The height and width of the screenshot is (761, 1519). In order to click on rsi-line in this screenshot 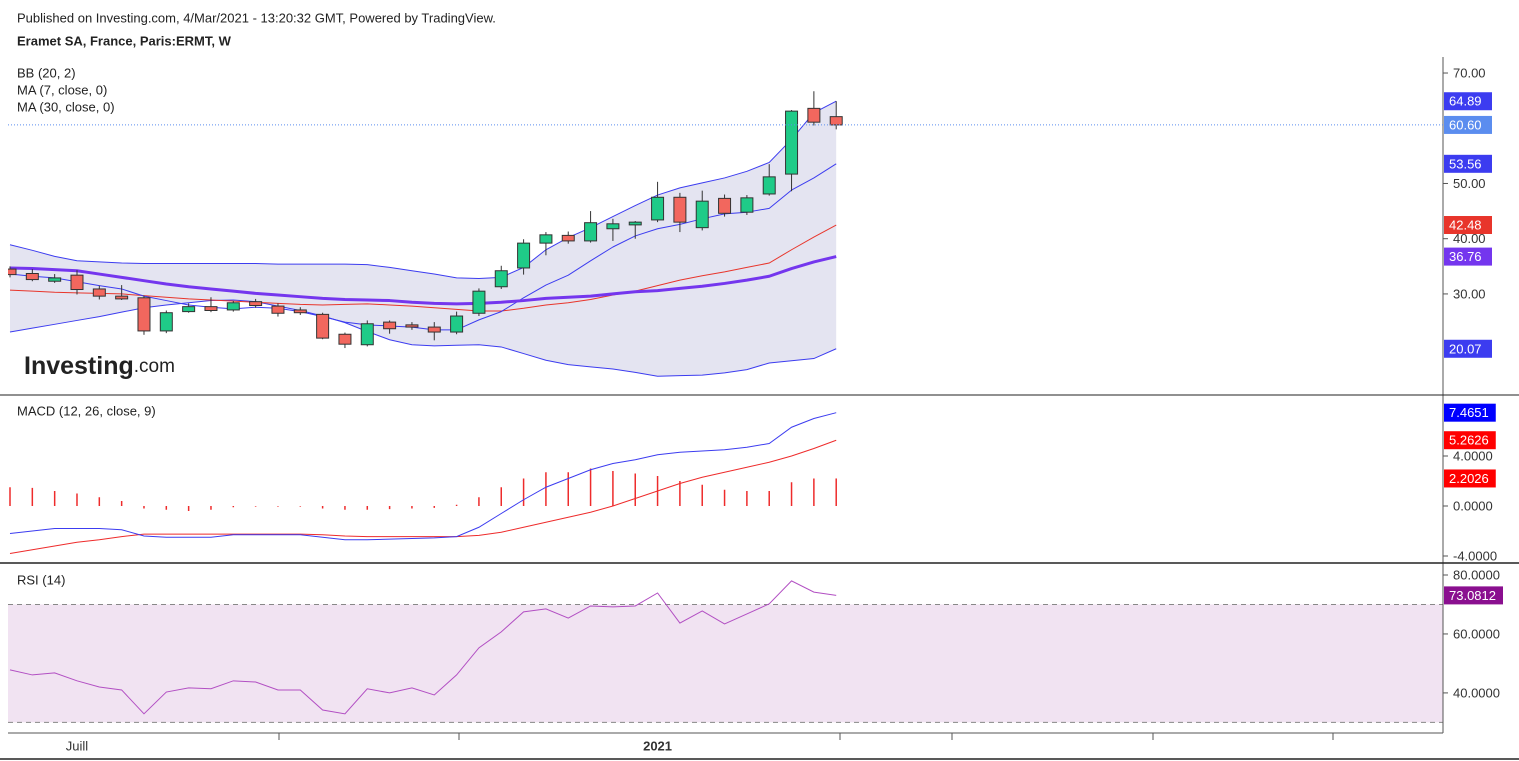, I will do `click(423, 647)`.